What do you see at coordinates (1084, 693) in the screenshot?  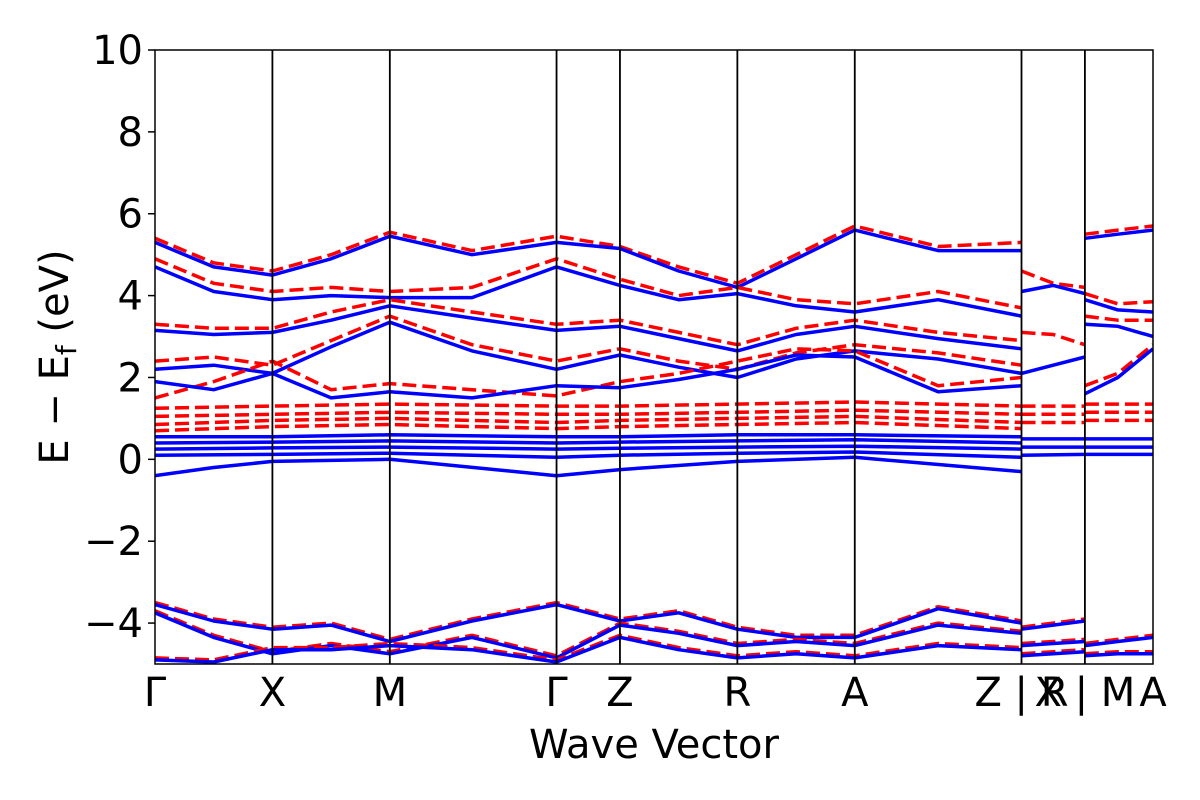 I see `x-tick-label-8: X | M` at bounding box center [1084, 693].